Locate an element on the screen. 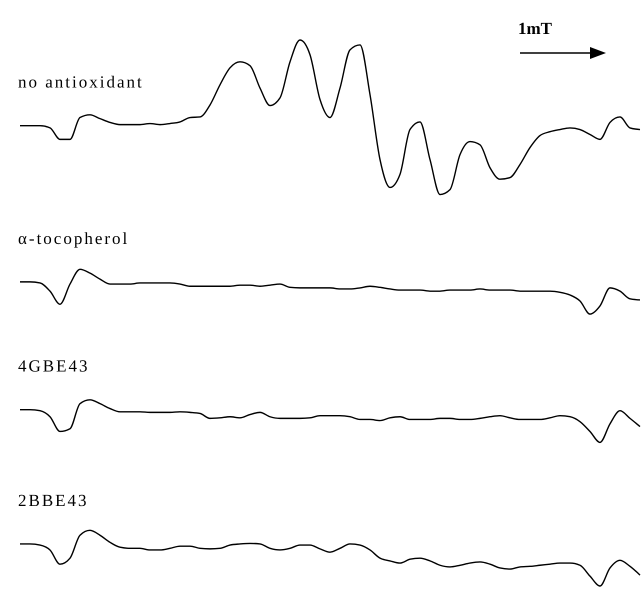 The height and width of the screenshot is (589, 643). series-label: 4GBE43 is located at coordinates (54, 366).